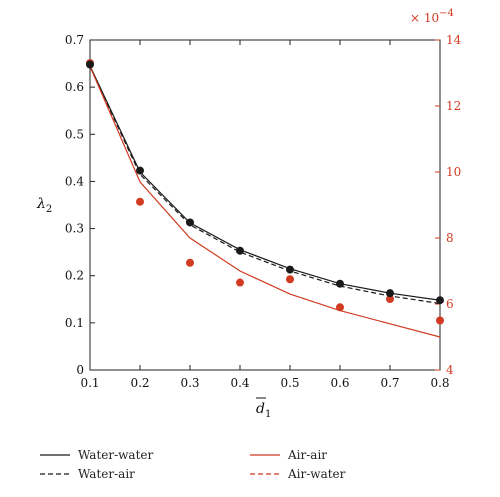 The height and width of the screenshot is (497, 500). What do you see at coordinates (450, 238) in the screenshot?
I see `y2-tick-label: 8` at bounding box center [450, 238].